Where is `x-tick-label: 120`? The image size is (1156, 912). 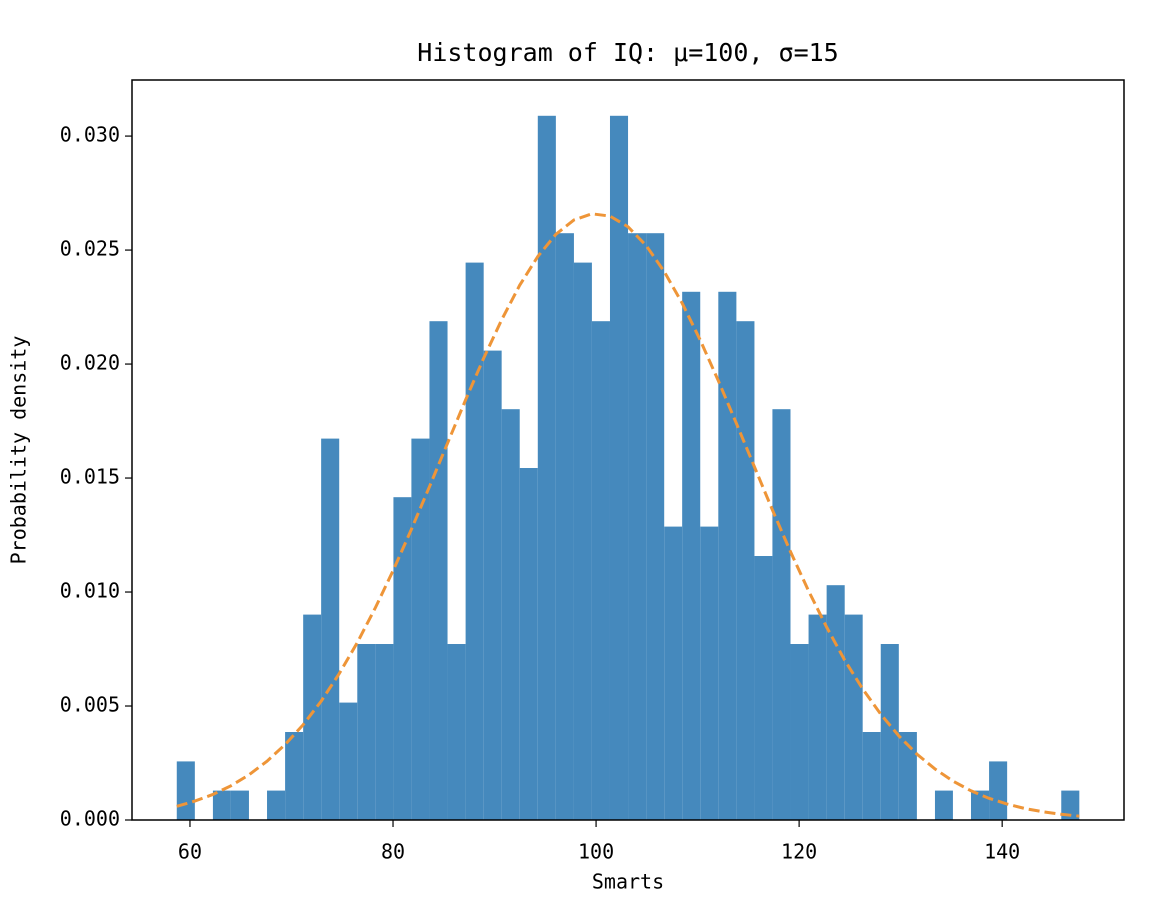
x-tick-label: 120 is located at coordinates (799, 852).